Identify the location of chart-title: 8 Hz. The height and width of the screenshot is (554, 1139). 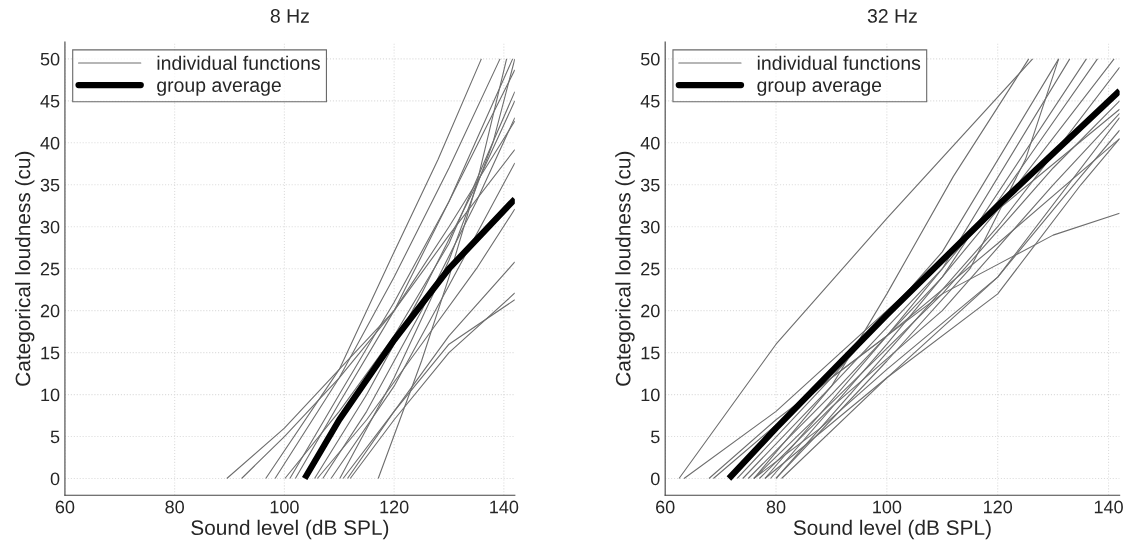
(289, 16).